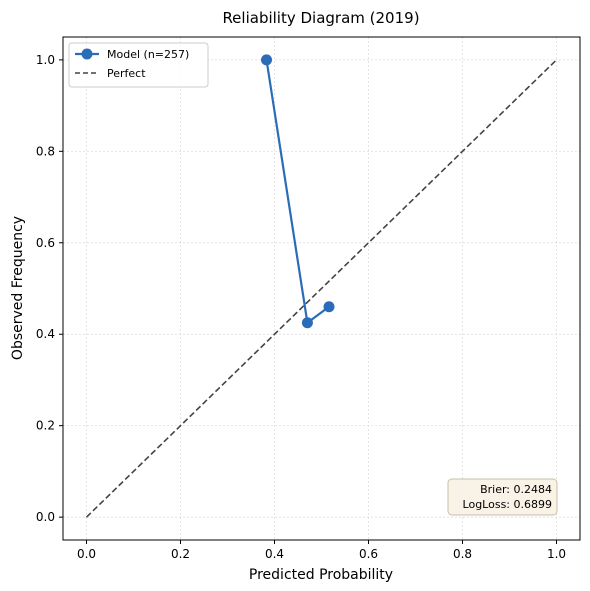 This screenshot has width=590, height=591. I want to click on model-series-line, so click(297, 192).